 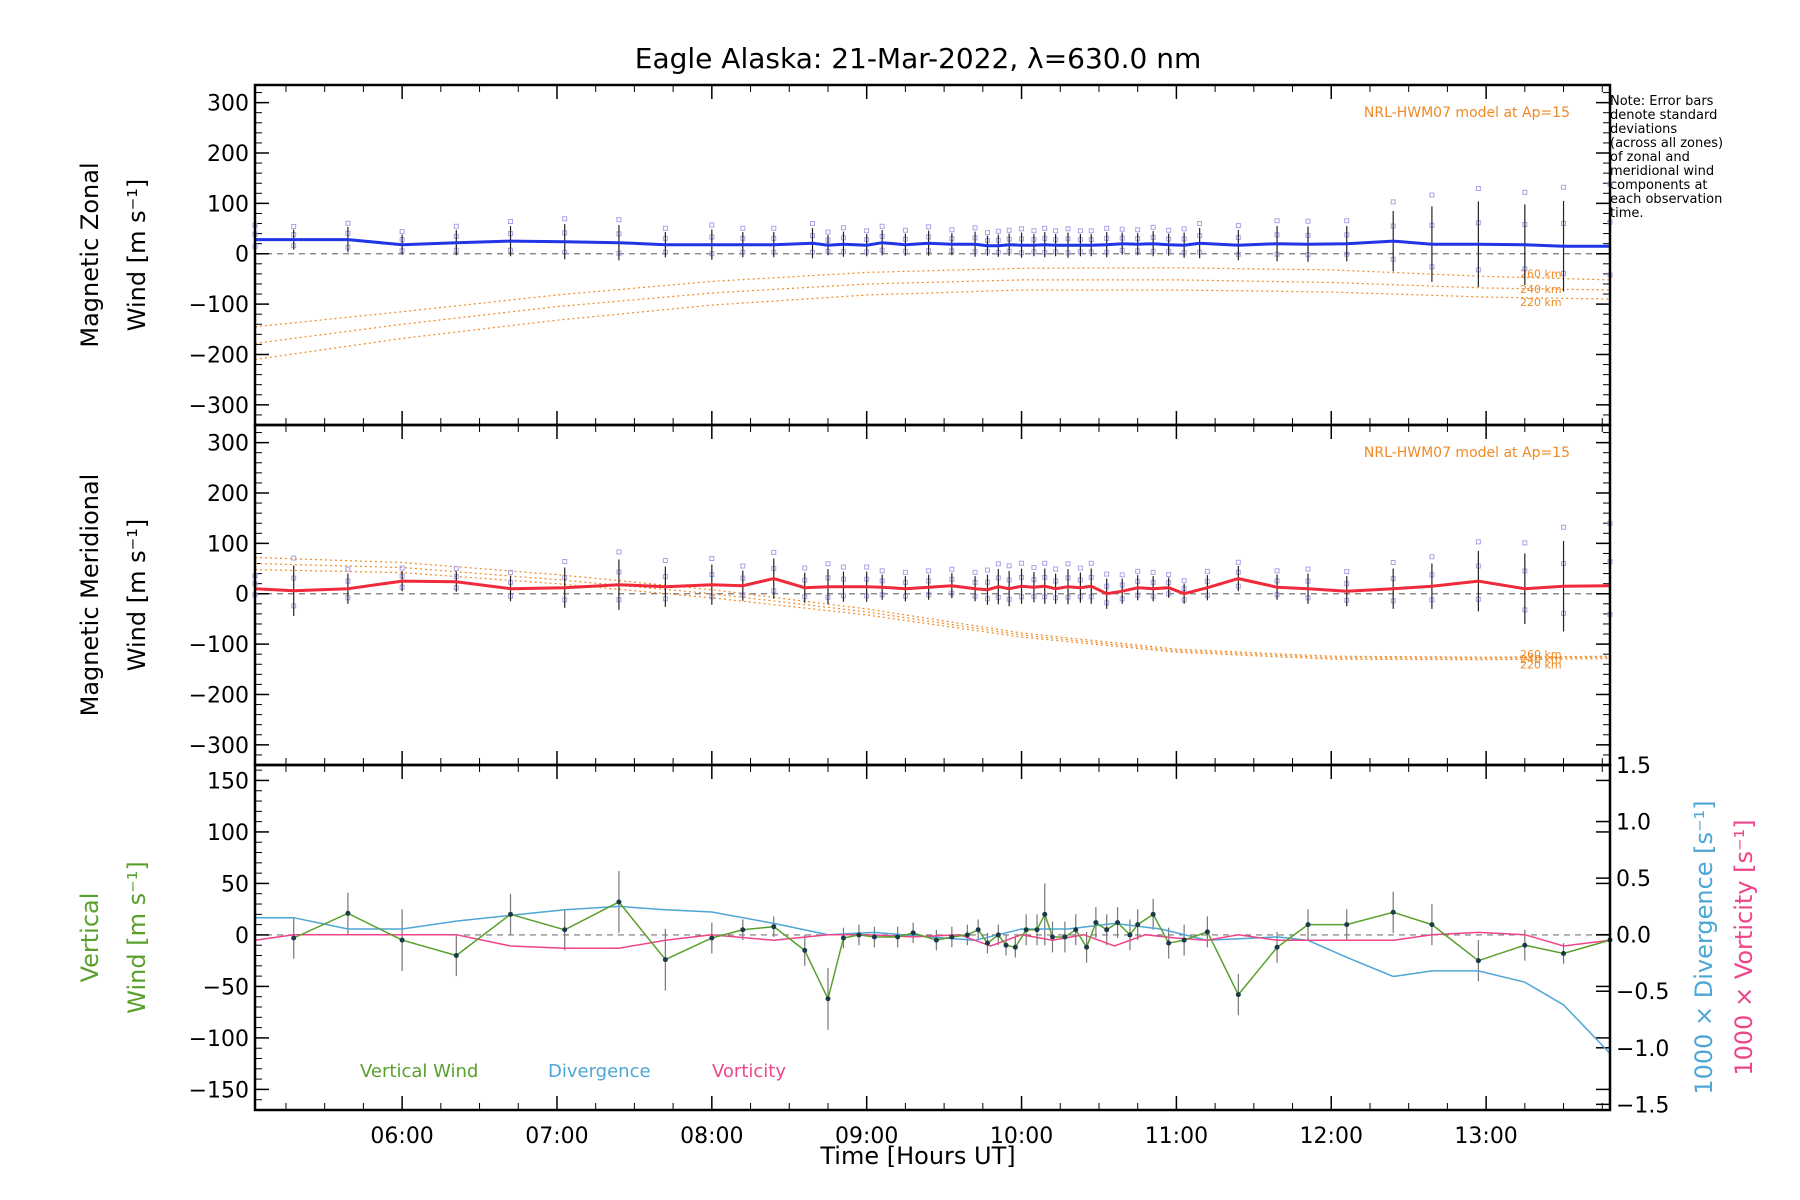 I want to click on right-y-axis-title-vorticity: 1000 × Vorticity [s⁻¹], so click(x=1744, y=947).